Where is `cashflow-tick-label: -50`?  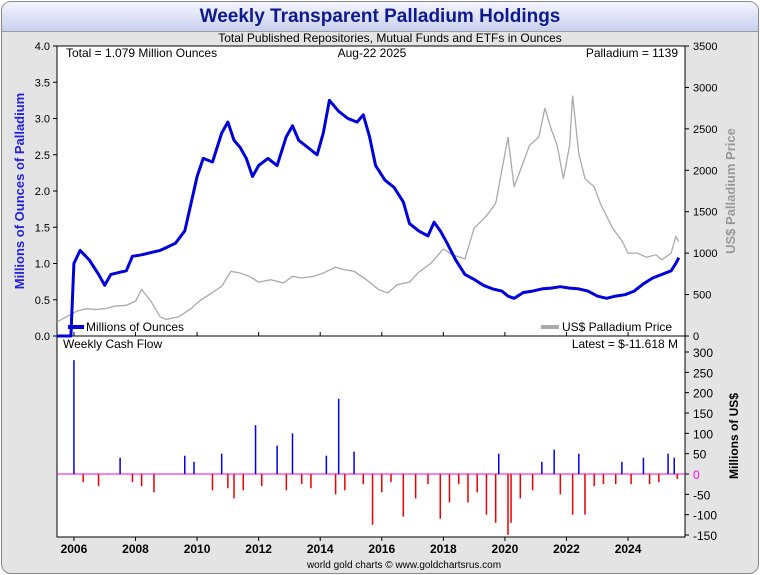
cashflow-tick-label: -50 is located at coordinates (702, 495).